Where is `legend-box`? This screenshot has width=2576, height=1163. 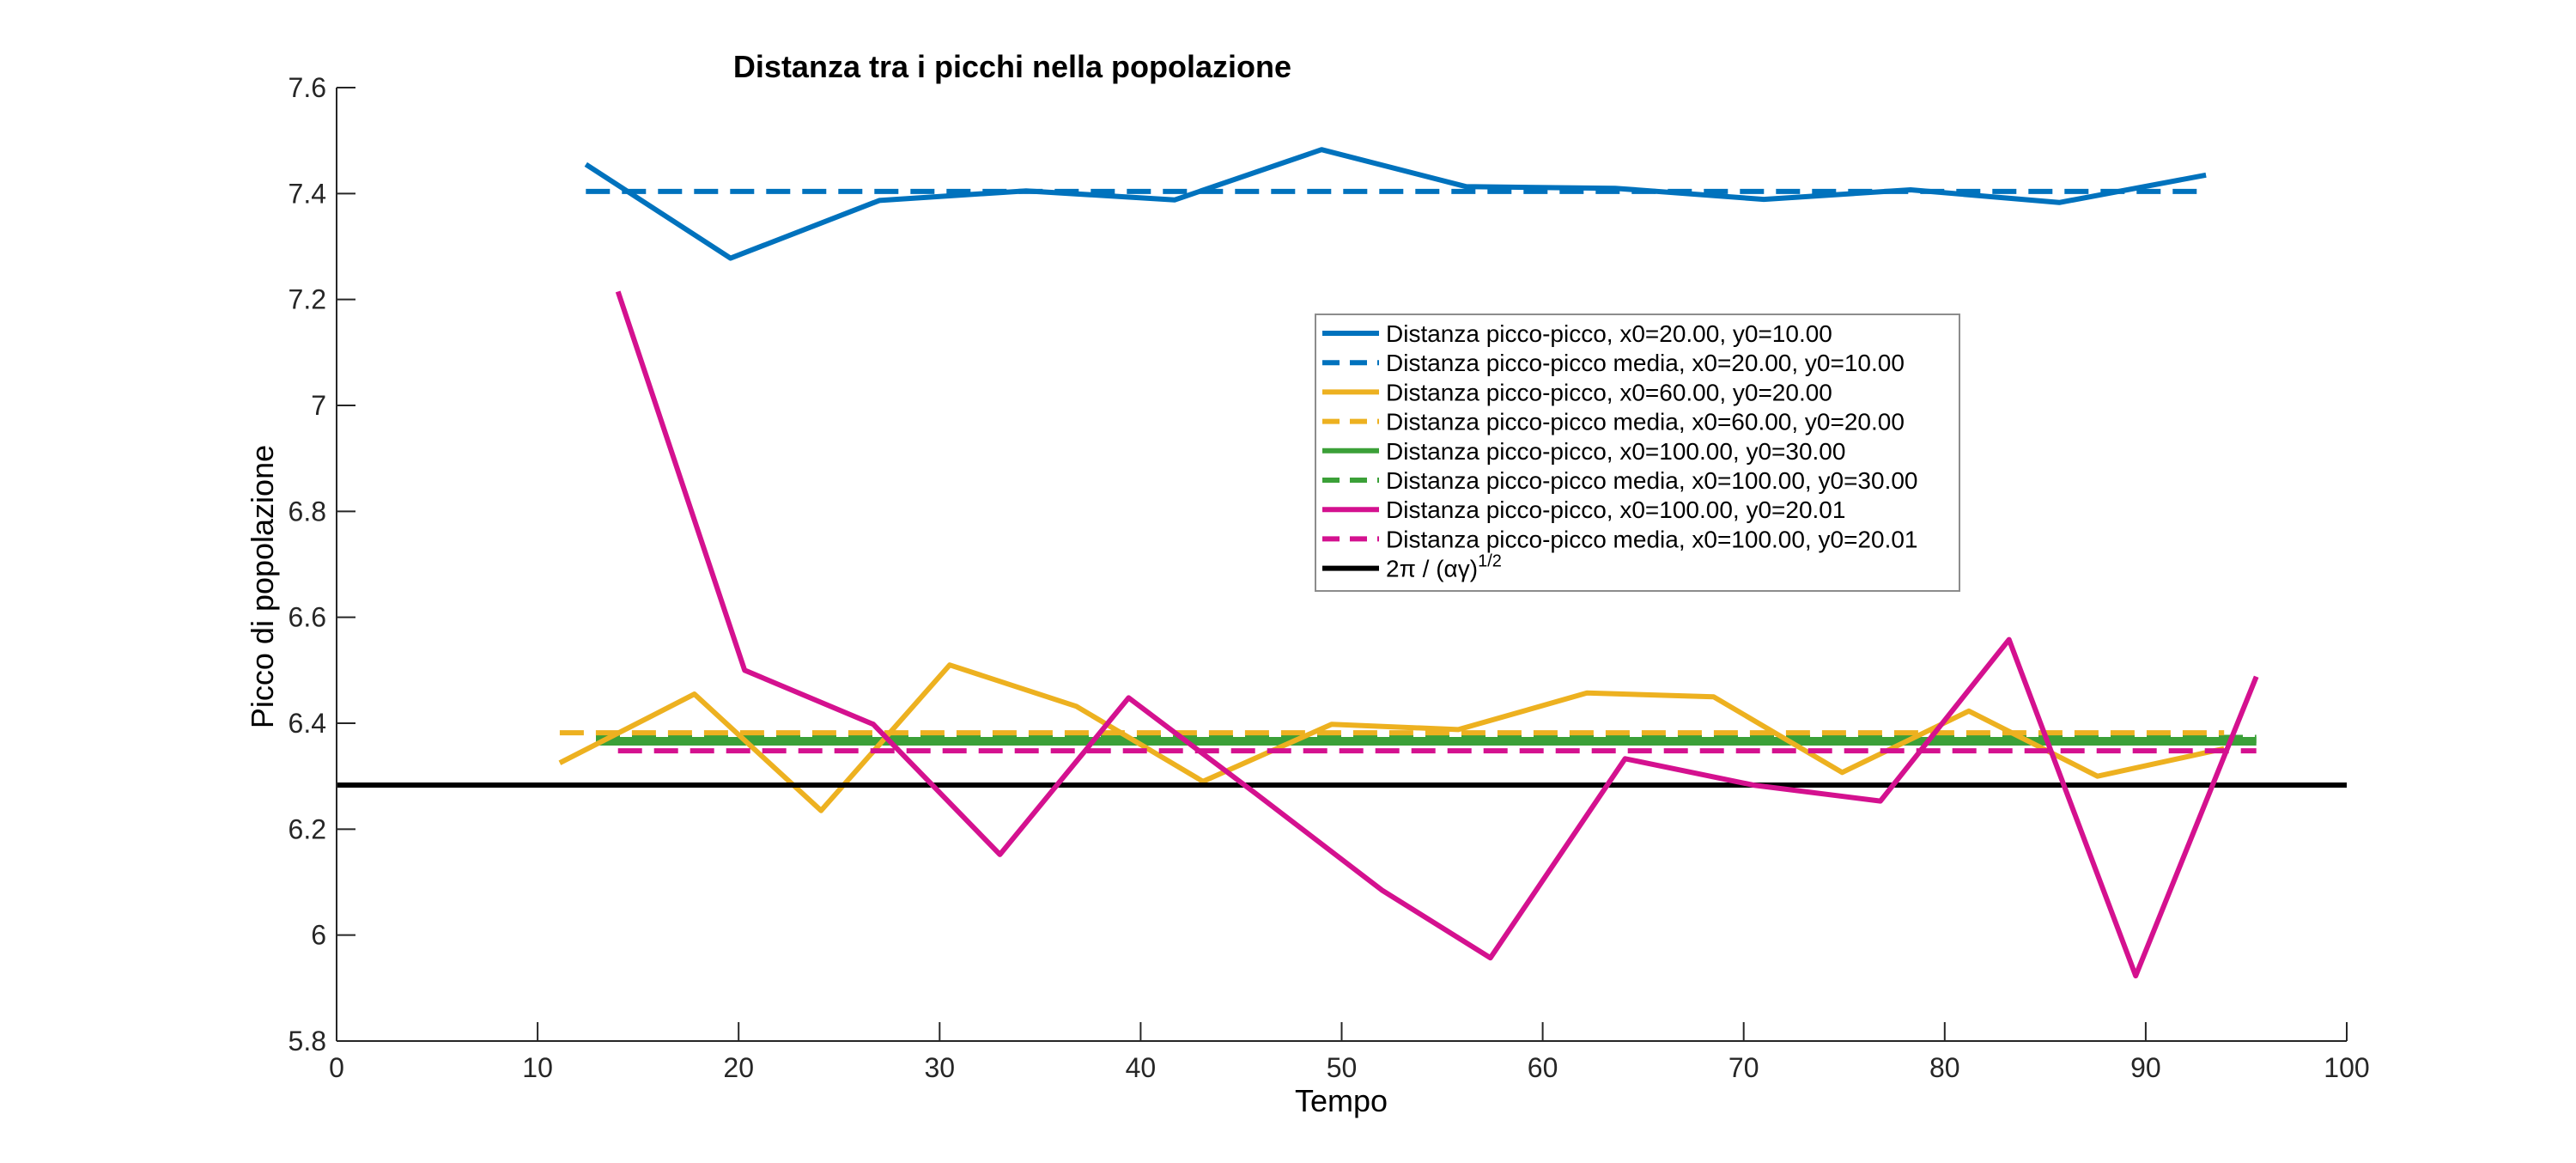 legend-box is located at coordinates (1638, 453).